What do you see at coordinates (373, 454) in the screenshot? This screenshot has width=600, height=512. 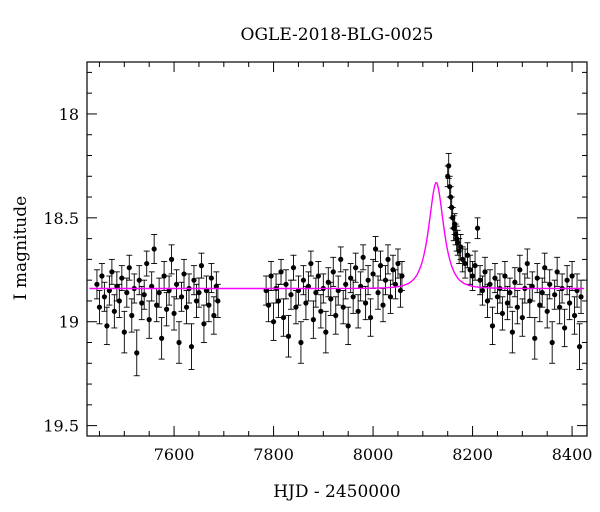 I see `x-tick-label: 8000` at bounding box center [373, 454].